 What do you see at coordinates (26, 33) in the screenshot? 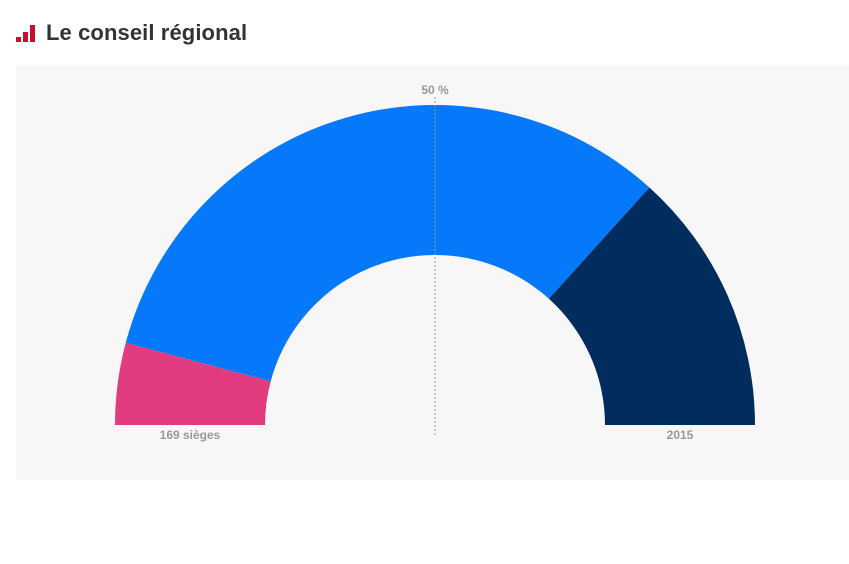
I see `bar-chart-icon` at bounding box center [26, 33].